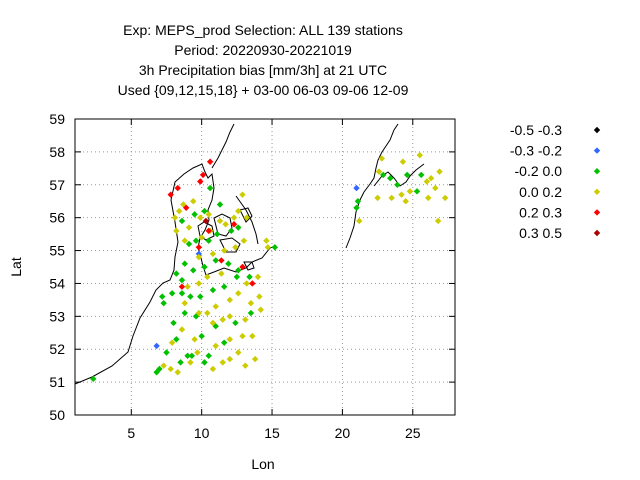 This screenshot has height=480, width=640. I want to click on y-tick-label: 52, so click(57, 349).